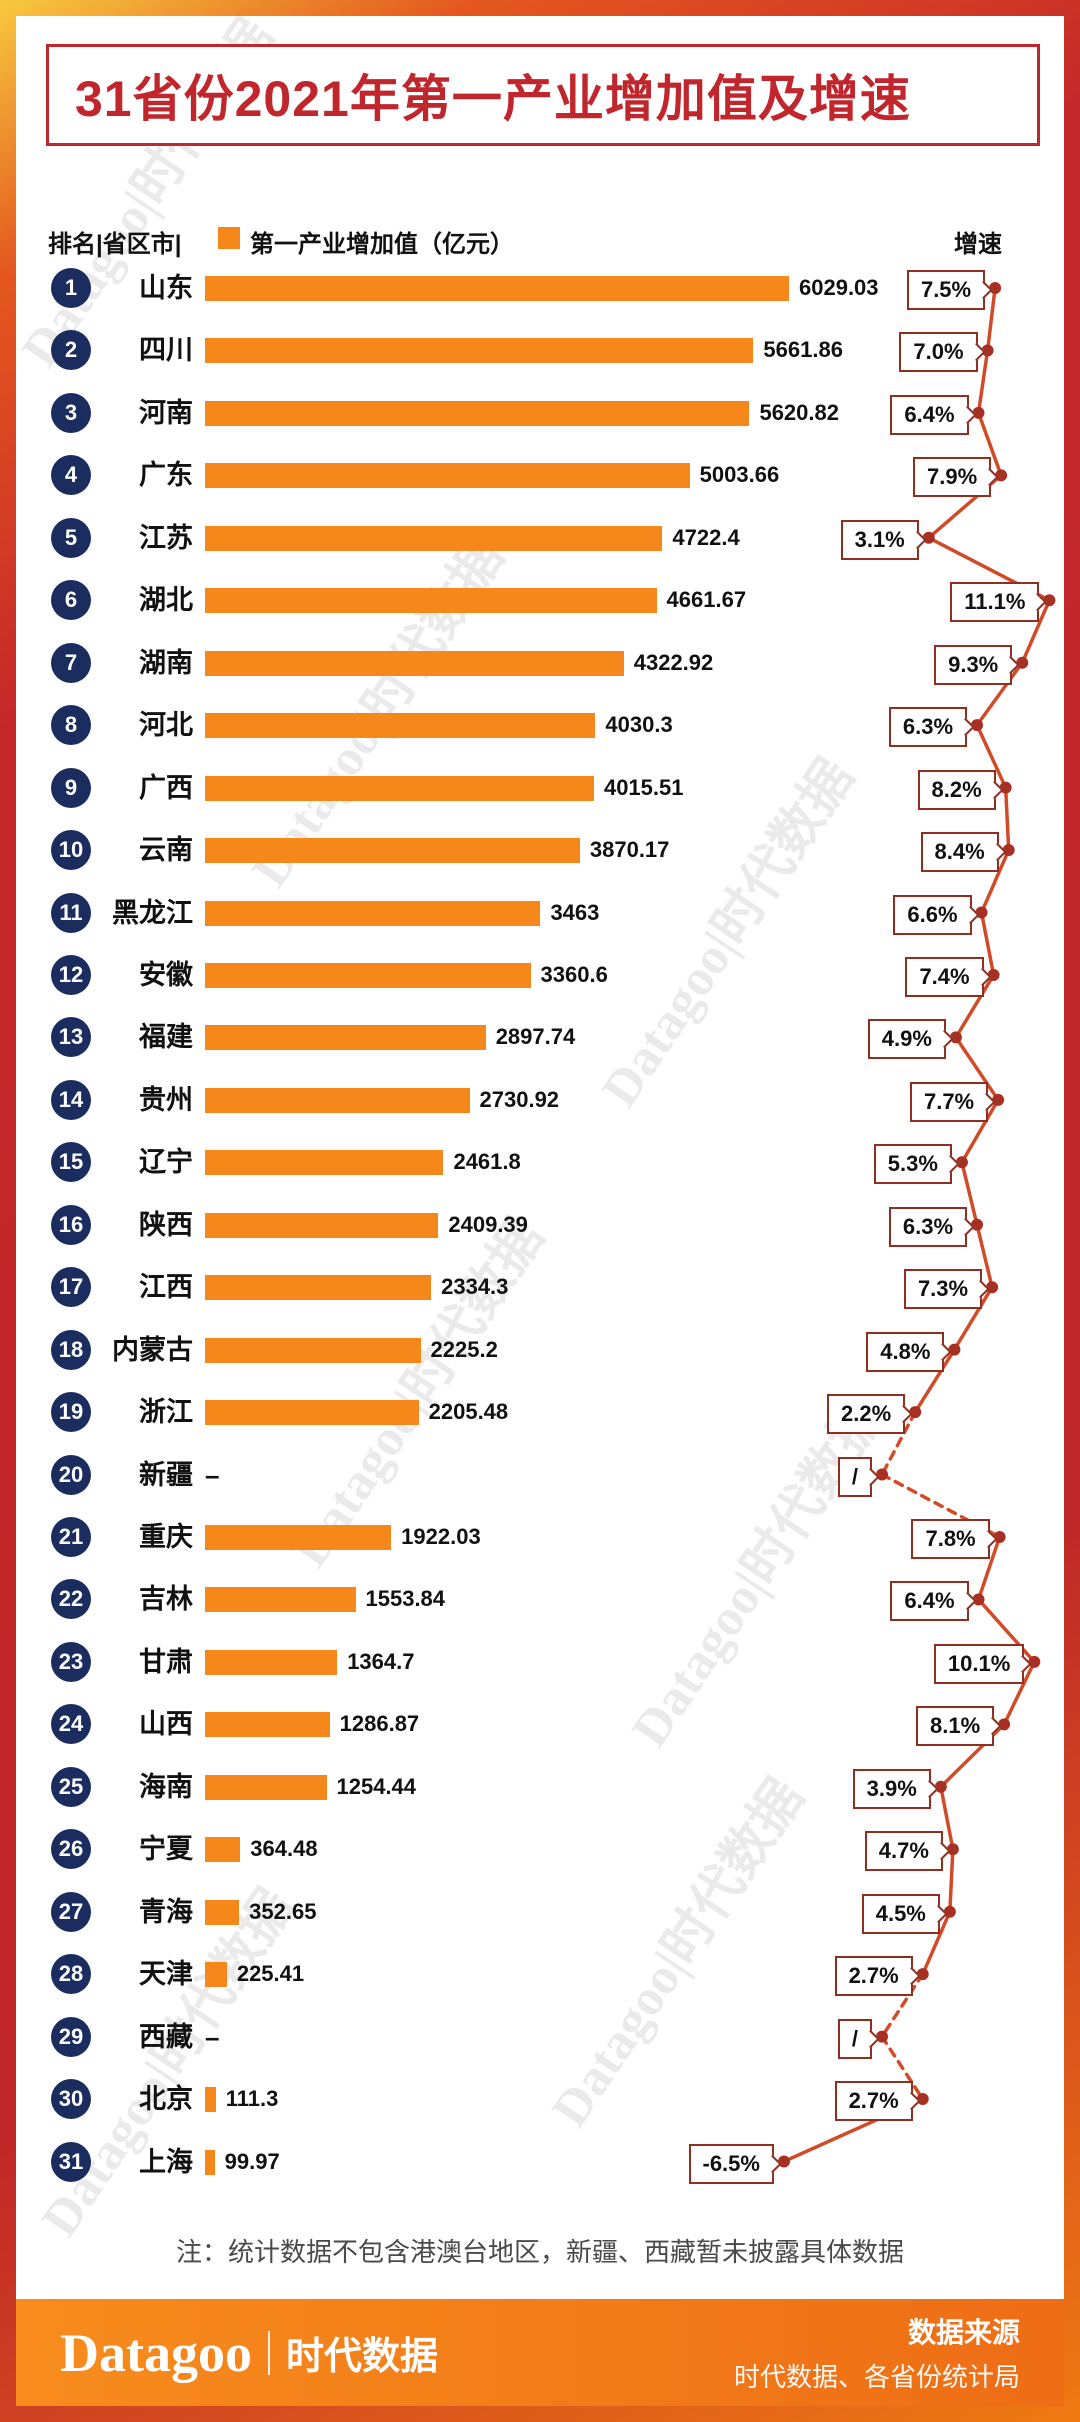 This screenshot has height=2422, width=1080. I want to click on brand-logo: Datagoo 时代数据, so click(249, 2353).